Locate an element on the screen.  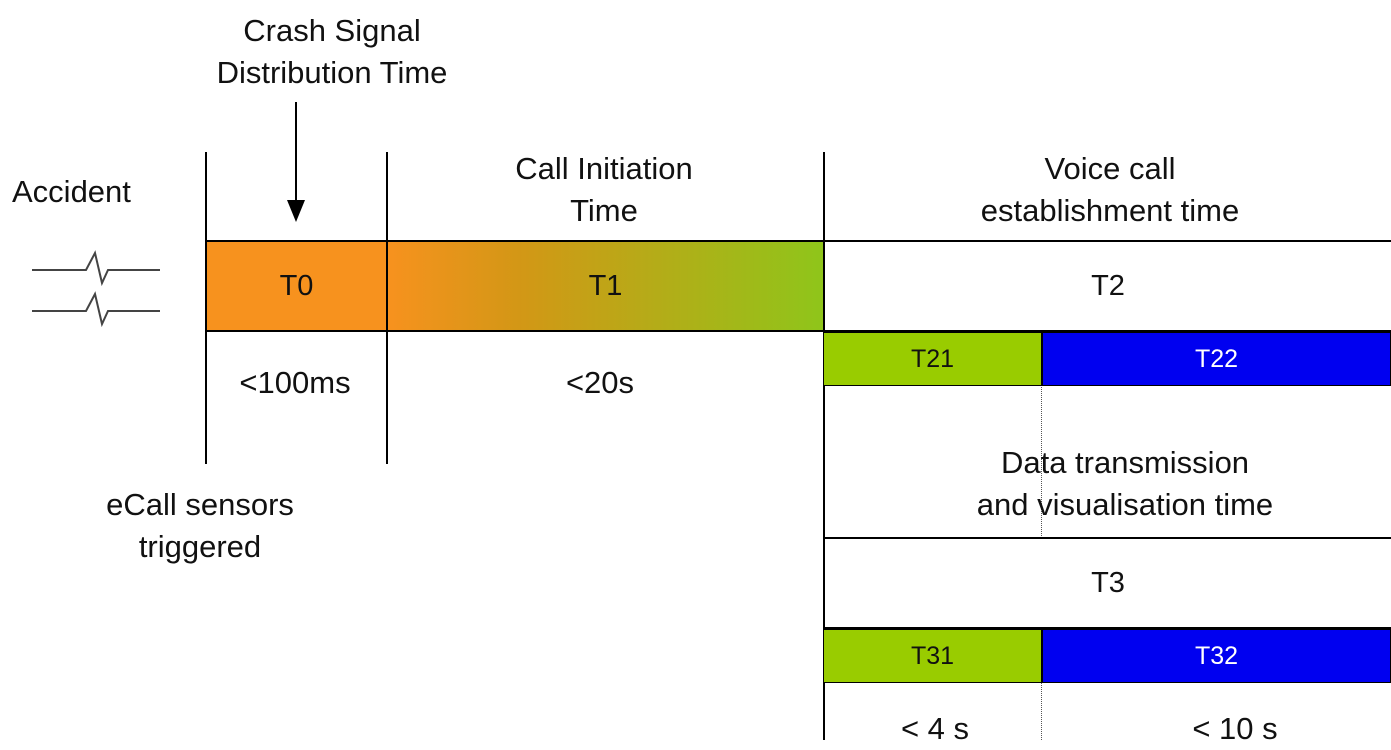
bar-t22: T22 is located at coordinates (1216, 359).